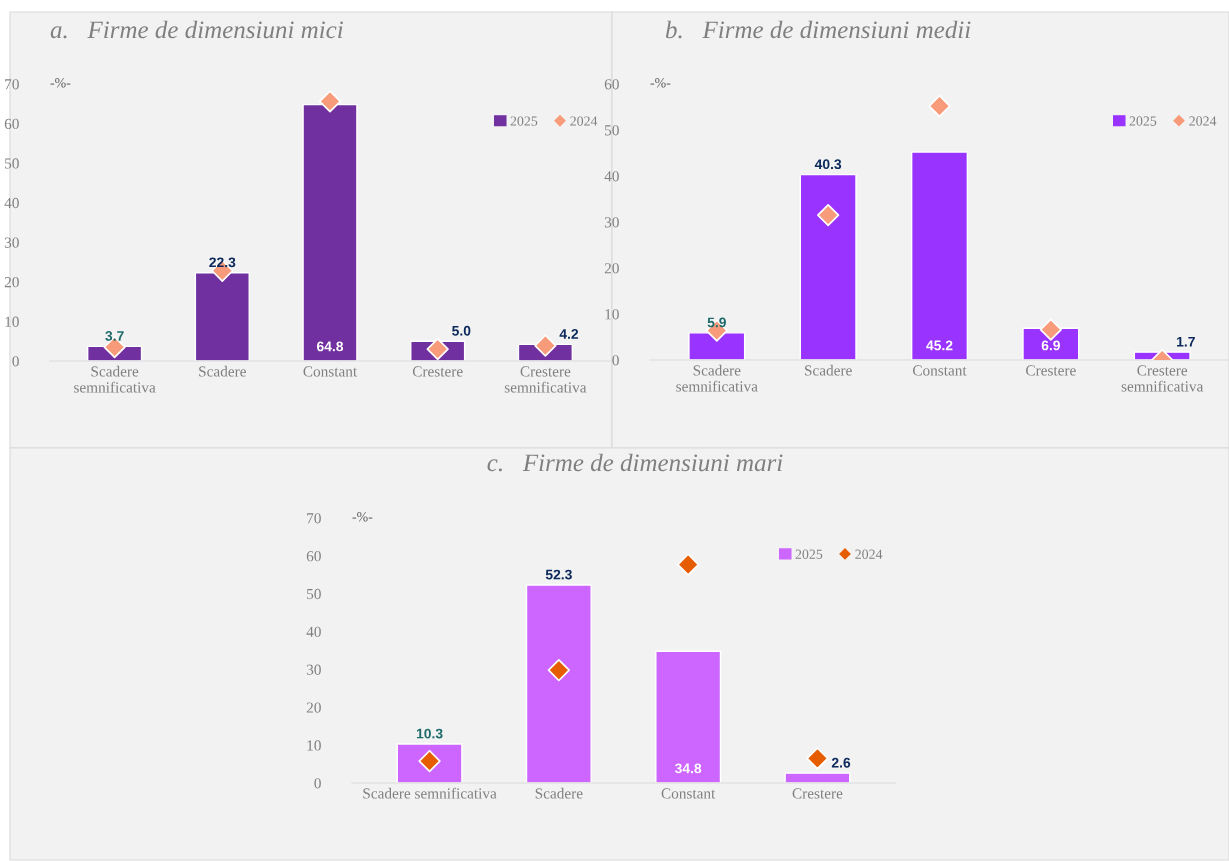 This screenshot has width=1229, height=861. Describe the element at coordinates (828, 164) in the screenshot. I see `data-label: 40.3` at that location.